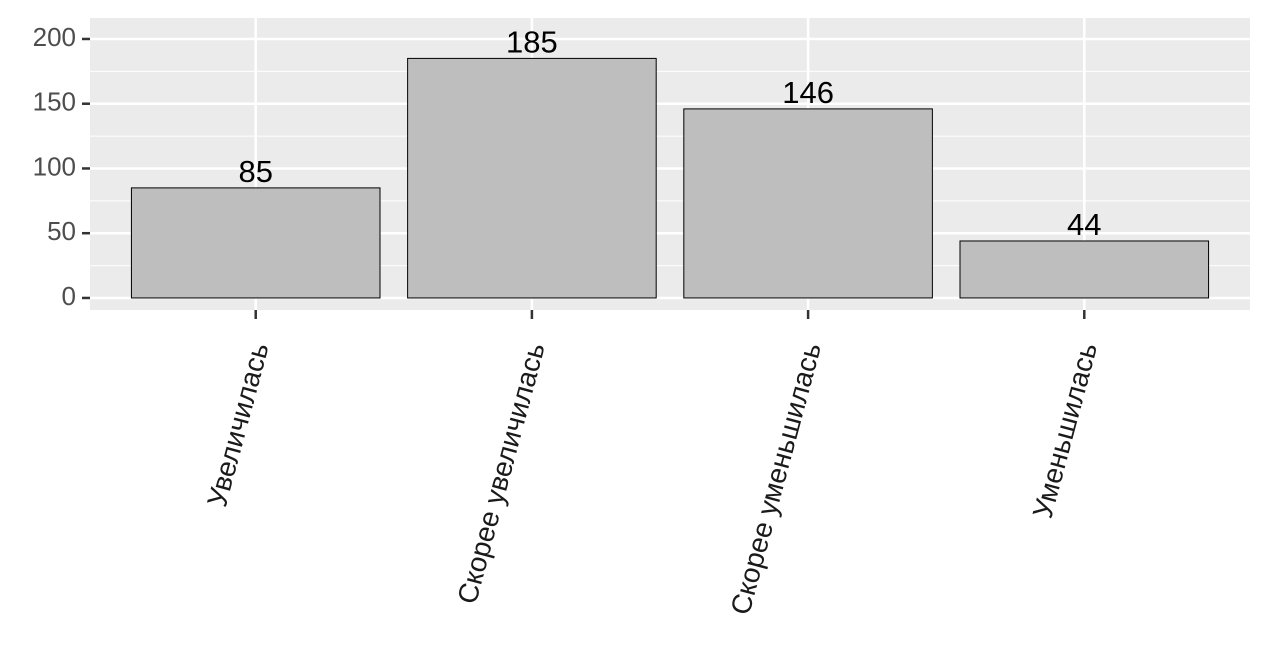  Describe the element at coordinates (54, 37) in the screenshot. I see `y-tick-label: 200` at that location.